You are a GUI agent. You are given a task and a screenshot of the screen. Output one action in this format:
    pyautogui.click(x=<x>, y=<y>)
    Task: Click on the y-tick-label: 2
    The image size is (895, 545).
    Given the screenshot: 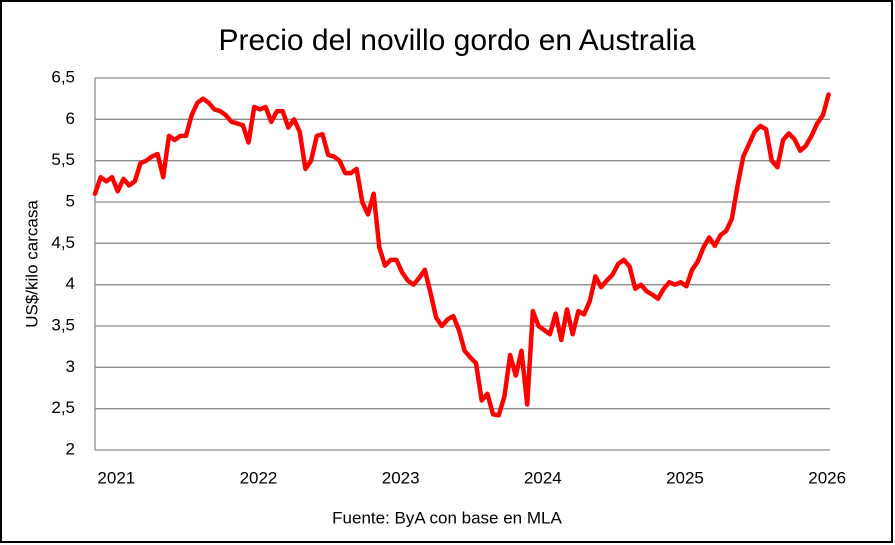 What is the action you would take?
    pyautogui.click(x=70, y=448)
    